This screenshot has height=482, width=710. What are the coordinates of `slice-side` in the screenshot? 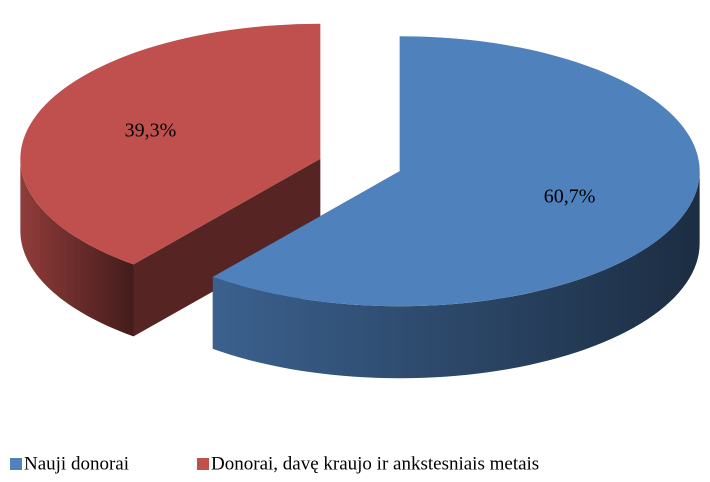 It's located at (77, 247).